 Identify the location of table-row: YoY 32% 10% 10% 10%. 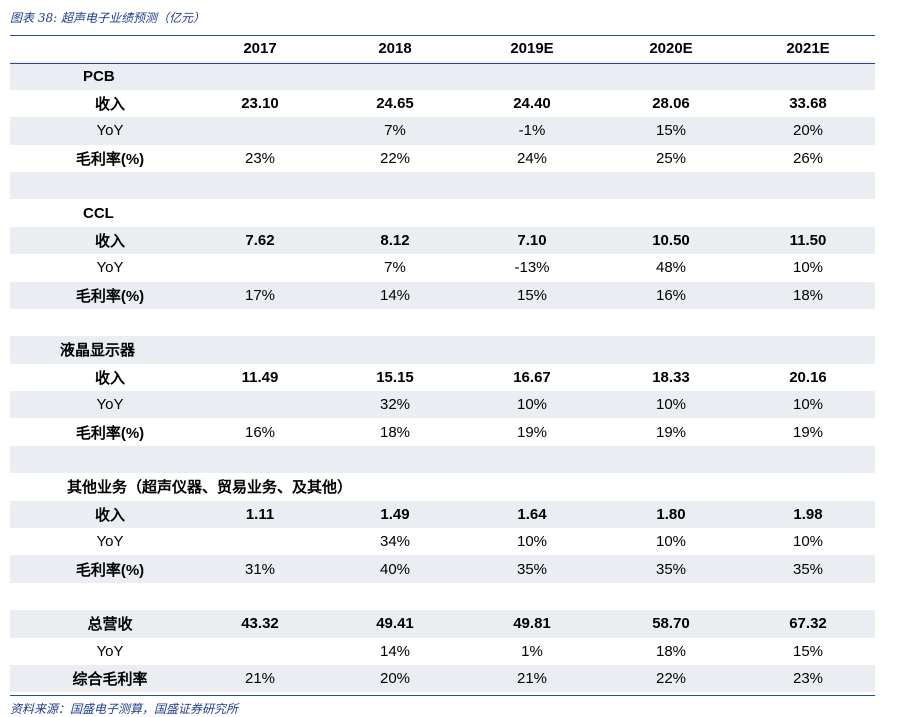
(442, 405).